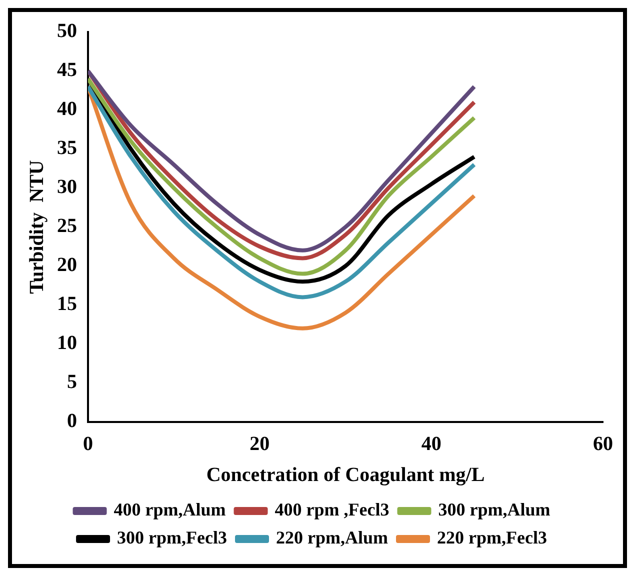 The image size is (635, 576). What do you see at coordinates (67, 226) in the screenshot?
I see `y-tick-label: 25` at bounding box center [67, 226].